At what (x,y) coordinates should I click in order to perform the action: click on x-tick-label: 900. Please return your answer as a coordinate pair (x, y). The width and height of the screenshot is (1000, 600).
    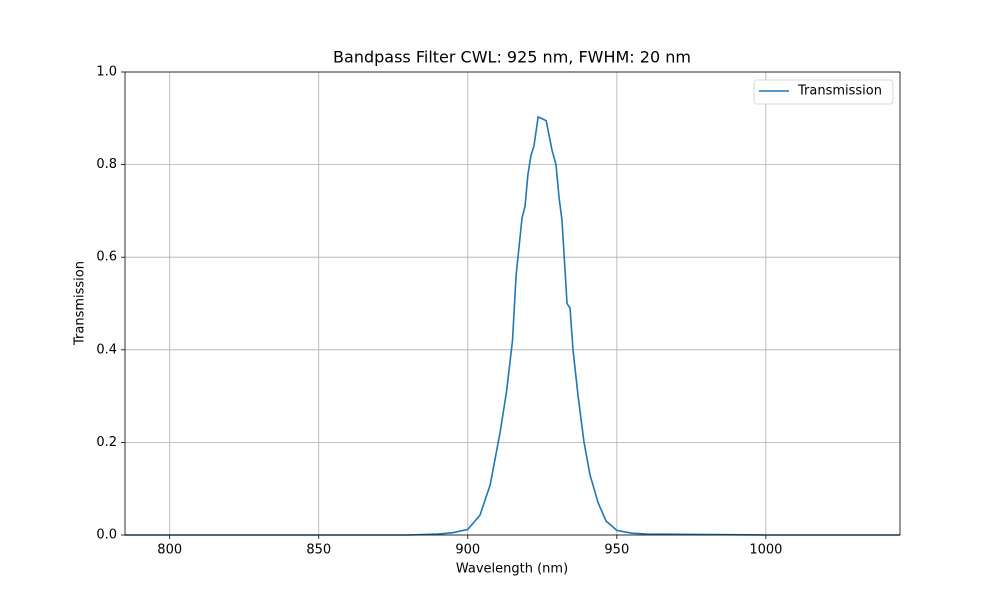
    Looking at the image, I should click on (467, 550).